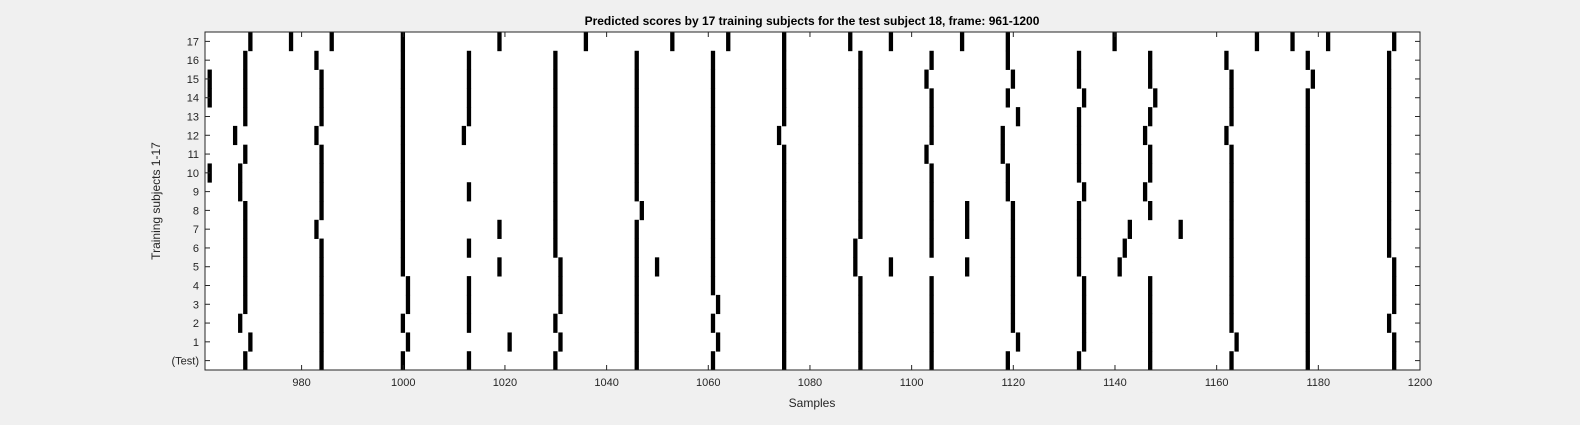 This screenshot has width=1580, height=425. What do you see at coordinates (505, 383) in the screenshot?
I see `x-tick-label: 1020` at bounding box center [505, 383].